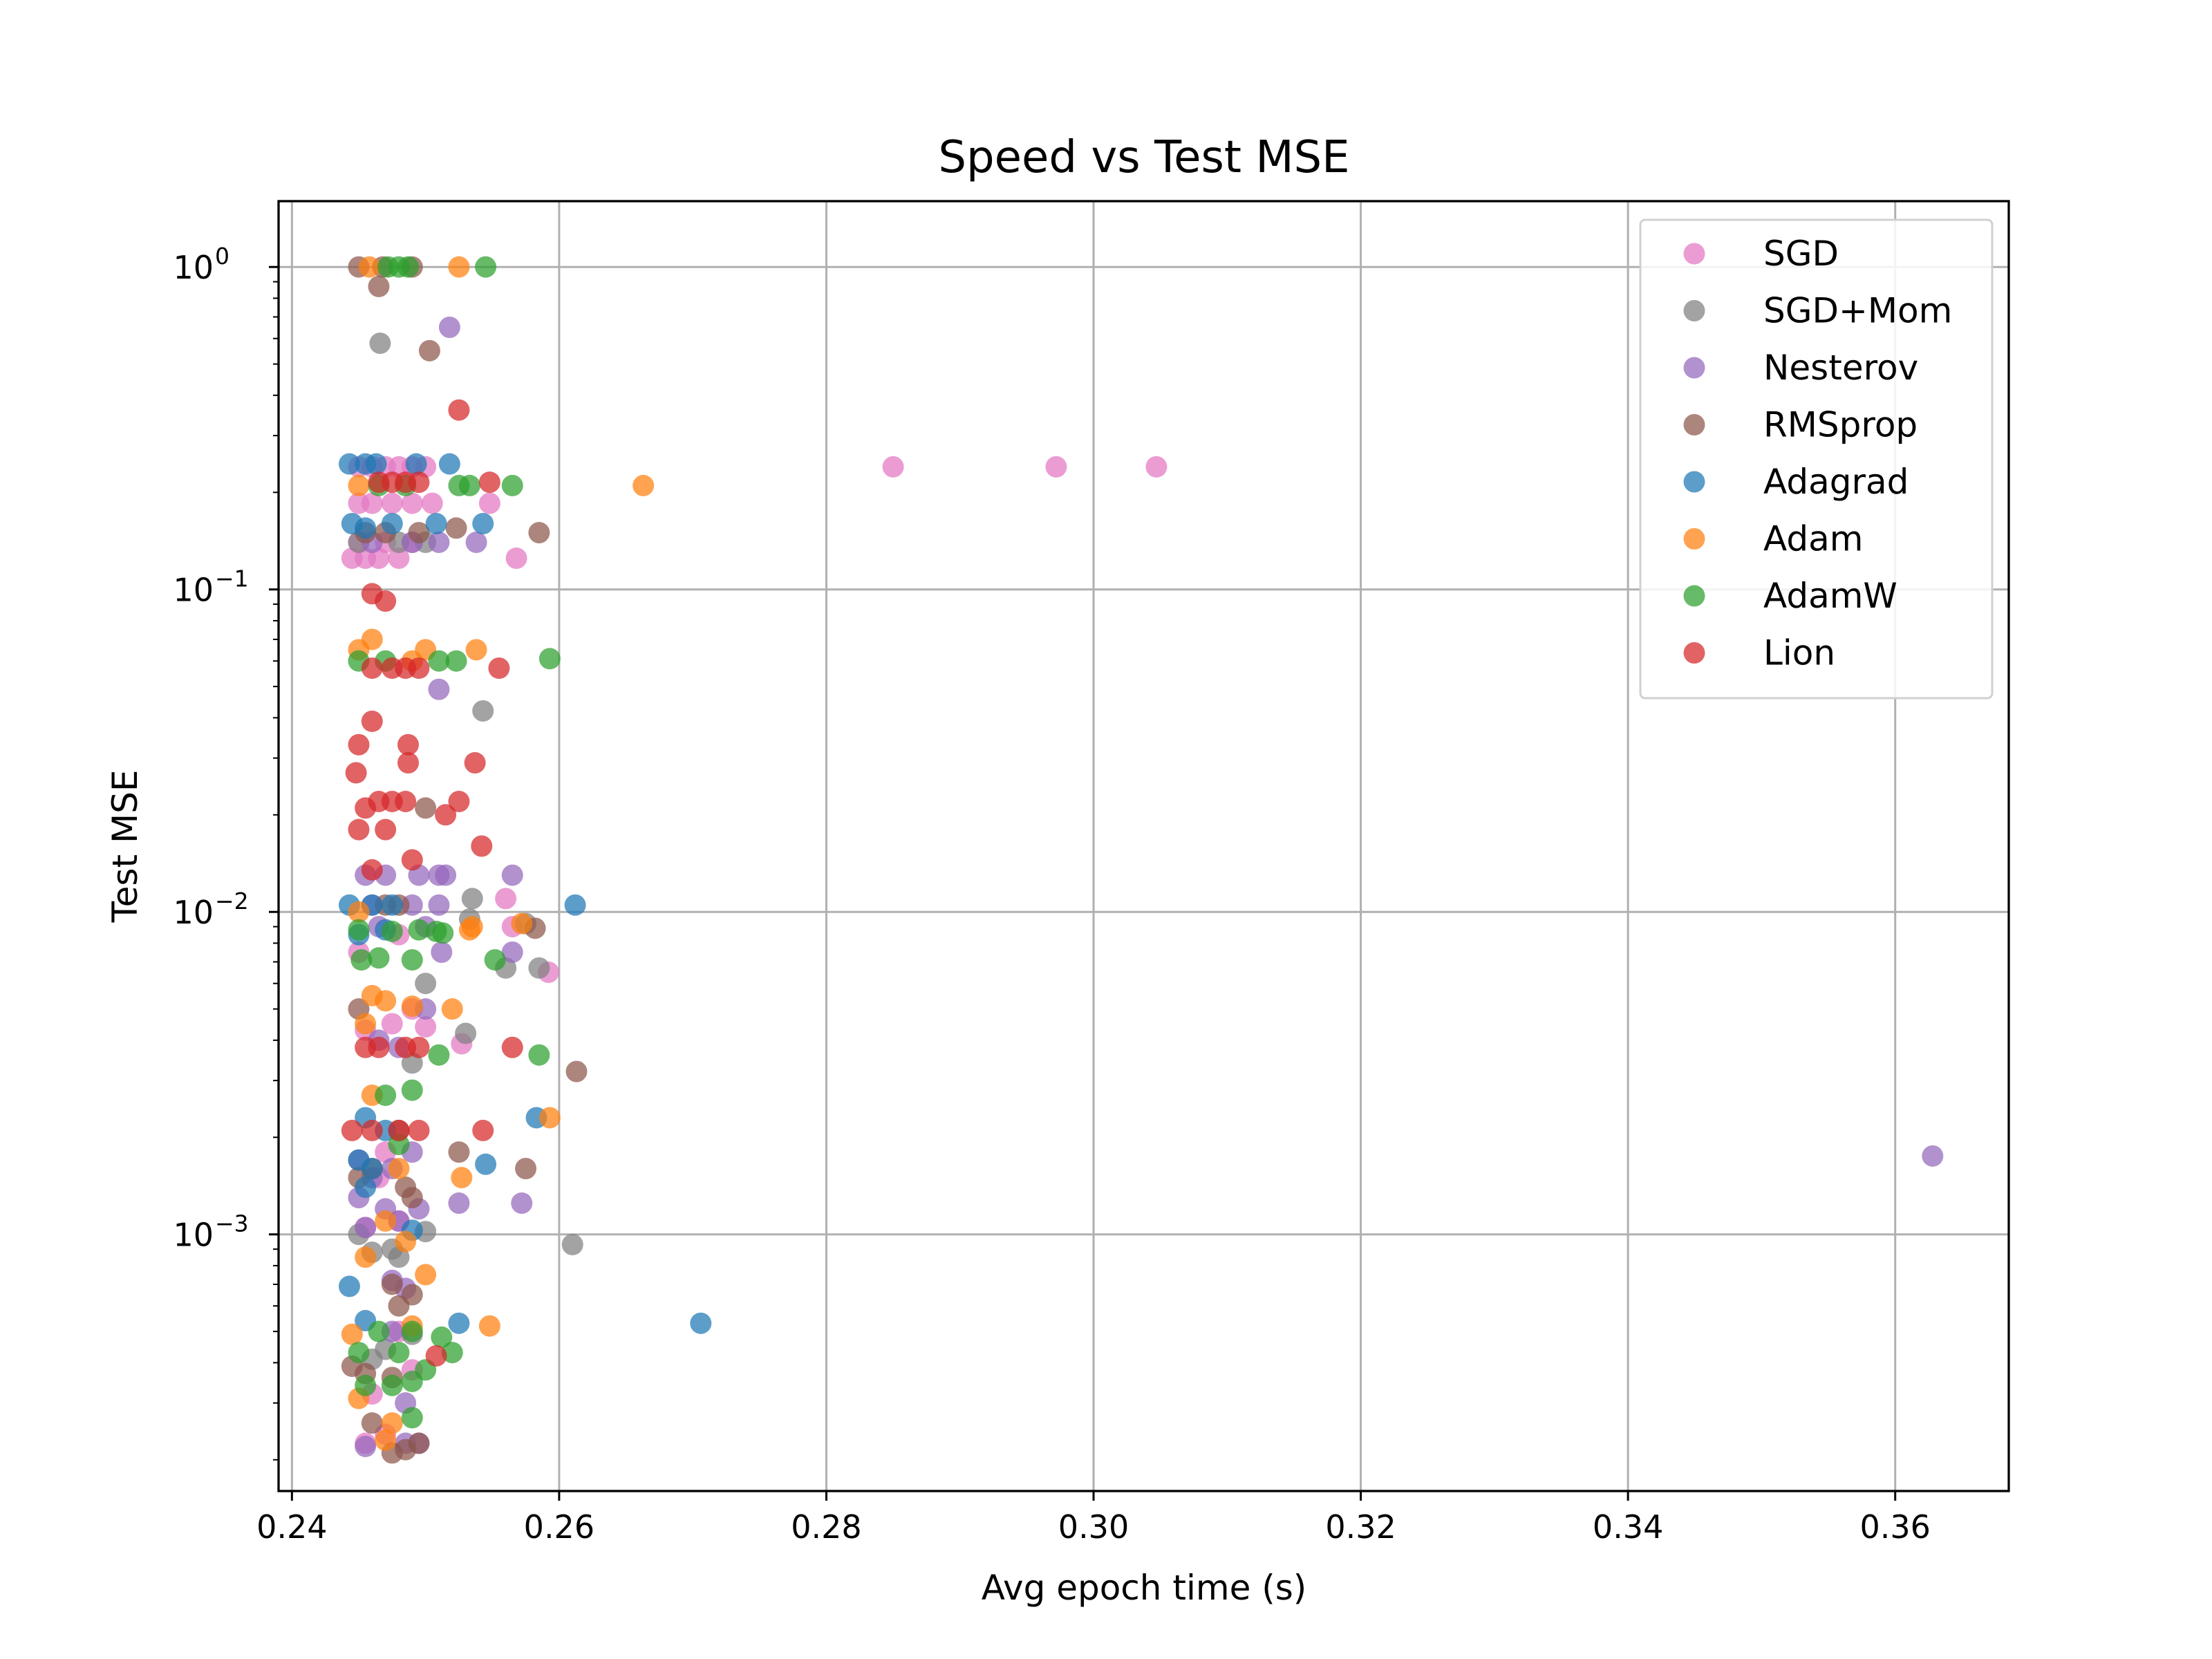 The image size is (2212, 1659). What do you see at coordinates (1143, 157) in the screenshot?
I see `chart-title: Speed vs Test MSE` at bounding box center [1143, 157].